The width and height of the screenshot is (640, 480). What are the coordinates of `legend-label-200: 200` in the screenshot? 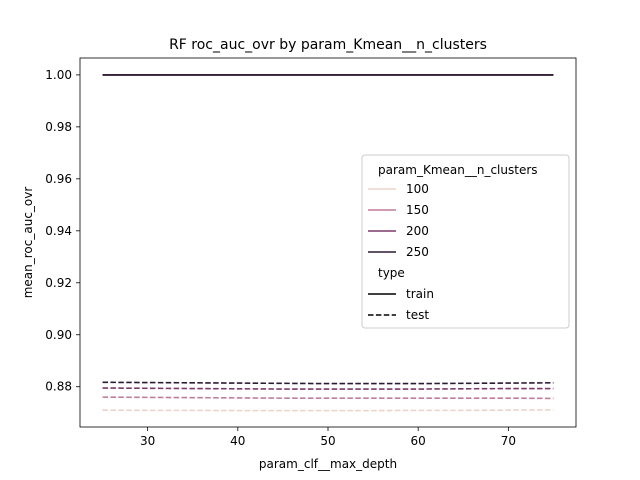 It's located at (417, 231).